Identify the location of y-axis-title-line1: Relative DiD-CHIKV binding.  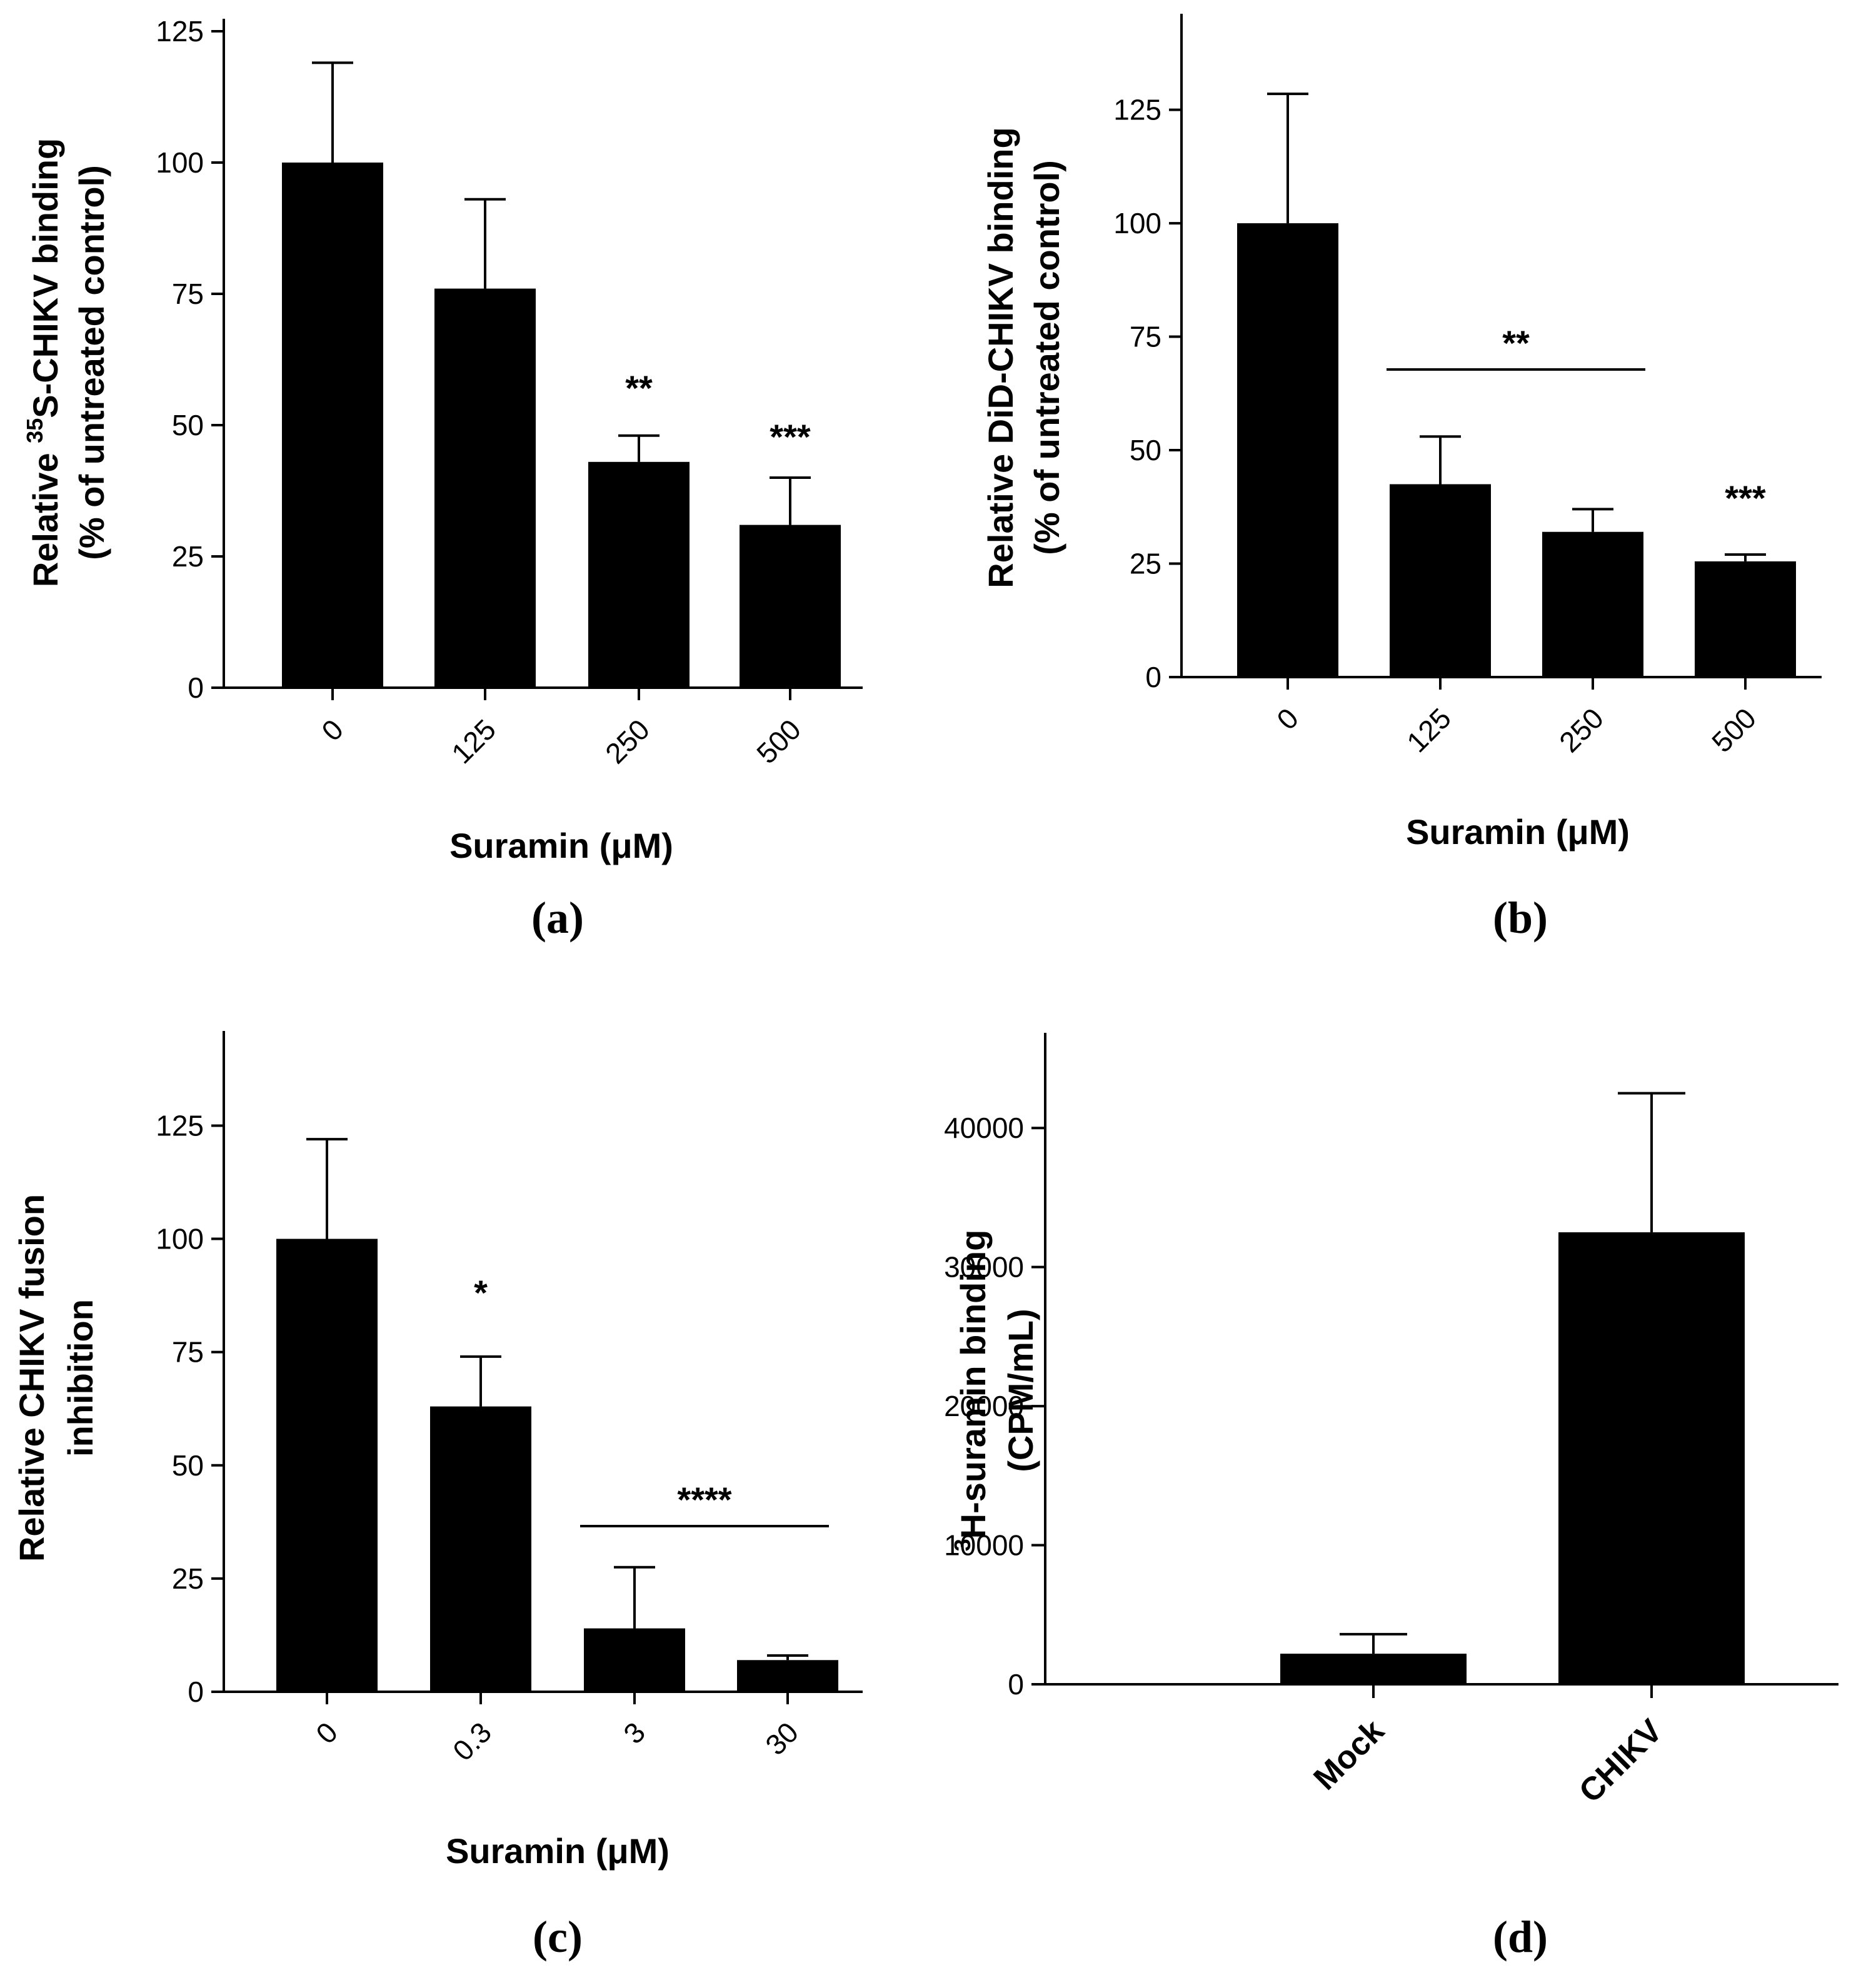
(1000, 357).